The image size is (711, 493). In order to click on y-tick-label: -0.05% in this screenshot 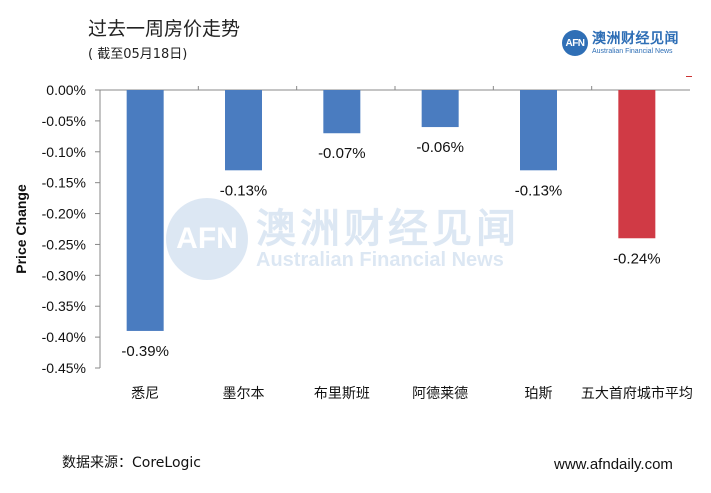, I will do `click(64, 121)`.